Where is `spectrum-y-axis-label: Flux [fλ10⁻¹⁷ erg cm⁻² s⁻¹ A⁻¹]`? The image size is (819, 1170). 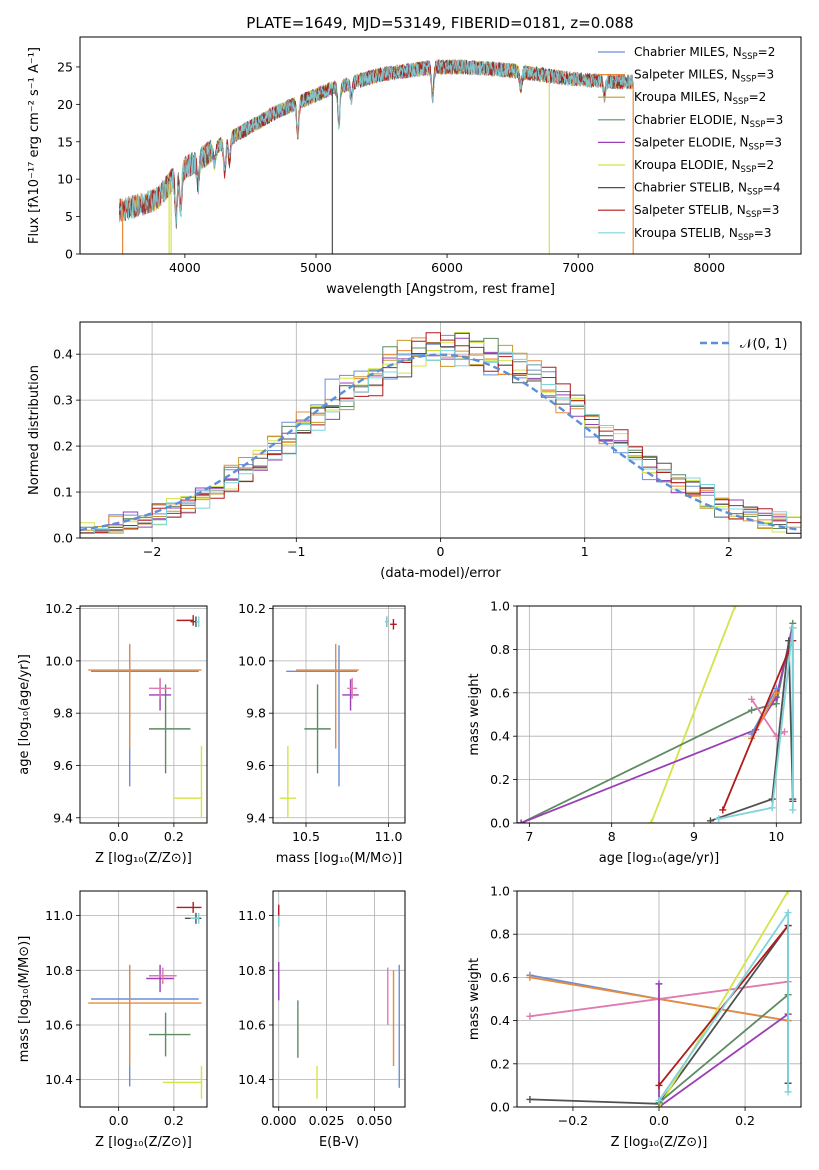
spectrum-y-axis-label: Flux [fλ10⁻¹⁷ erg cm⁻² s⁻¹ A⁻¹] is located at coordinates (34, 145).